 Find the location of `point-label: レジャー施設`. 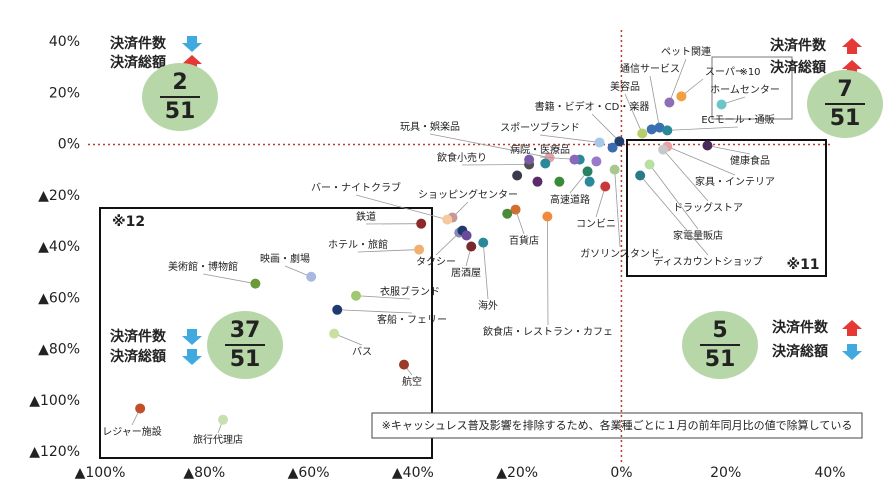

point-label: レジャー施設 is located at coordinates (132, 431).